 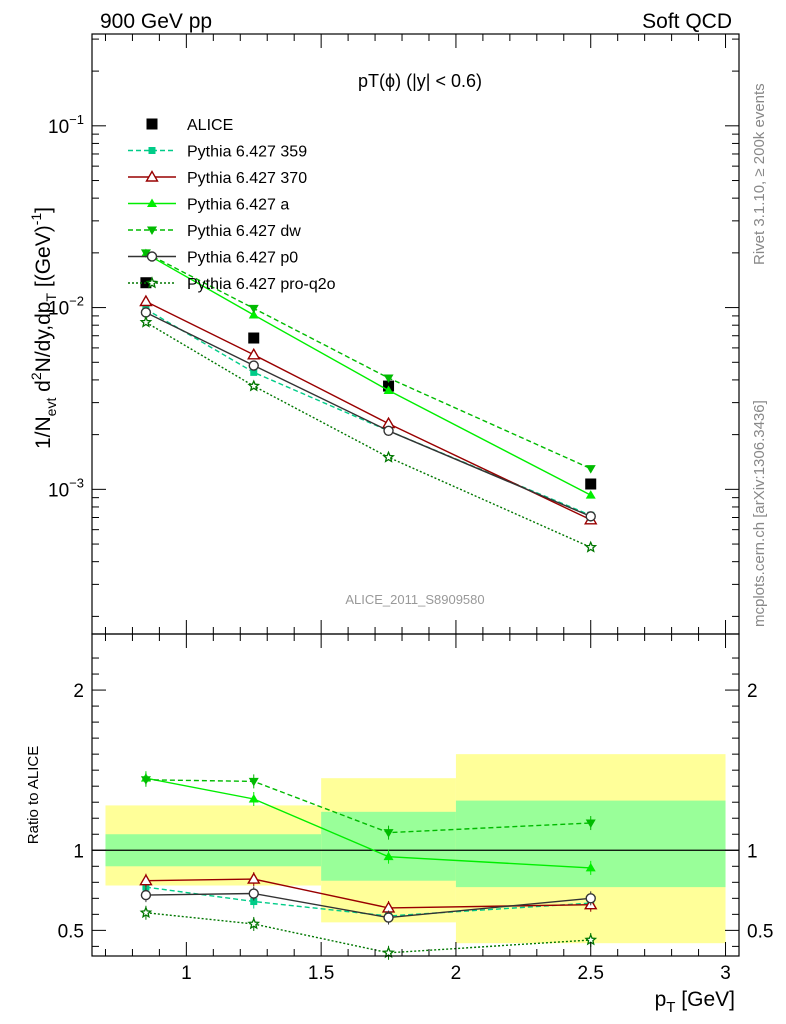 I want to click on legend-marker-pa, so click(x=152, y=202).